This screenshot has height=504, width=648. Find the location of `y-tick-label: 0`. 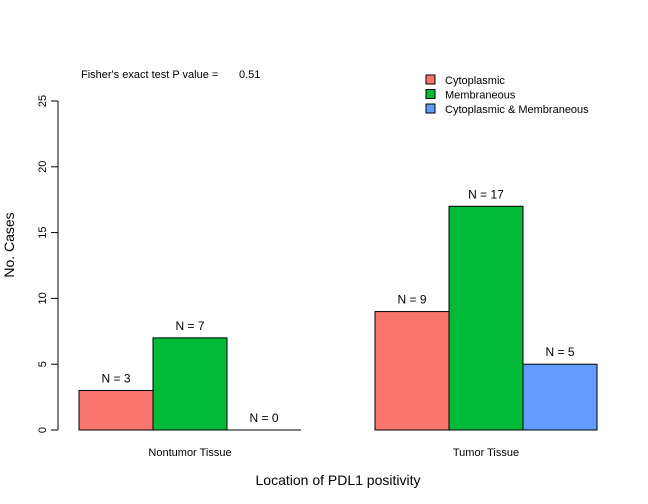

y-tick-label: 0 is located at coordinates (43, 430).